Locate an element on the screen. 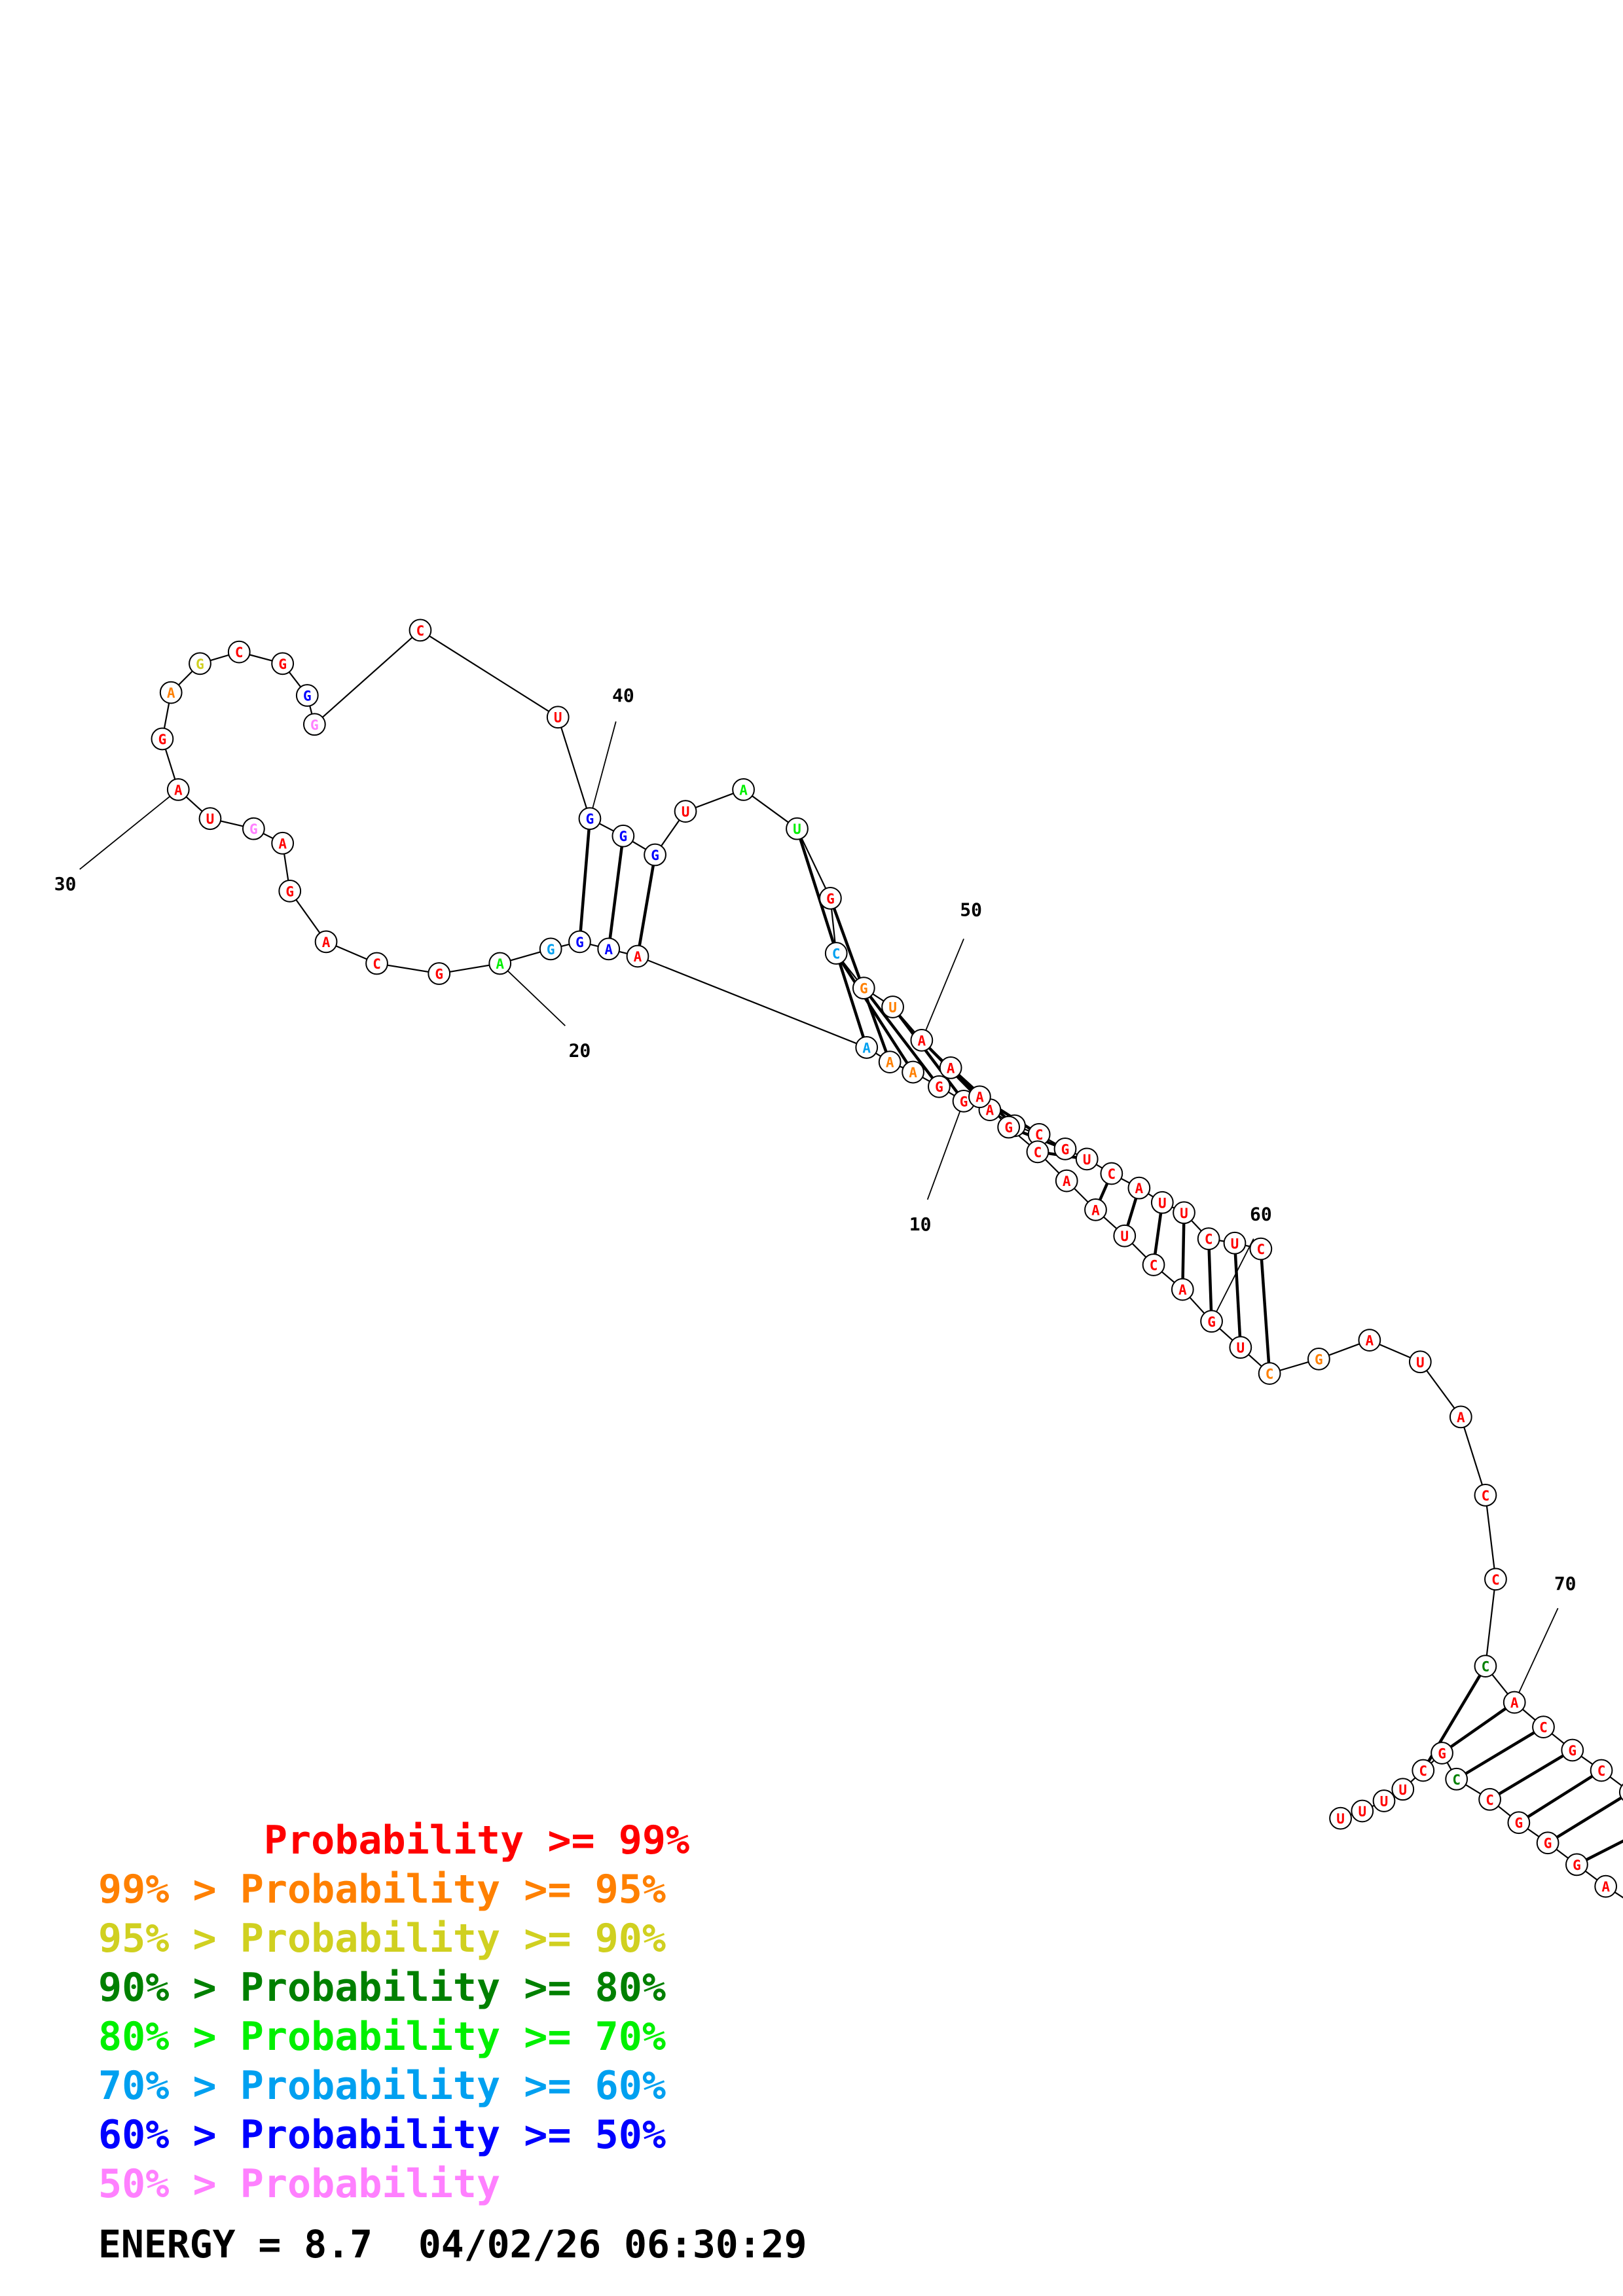 The height and width of the screenshot is (2296, 1623). nucleotide-52: A is located at coordinates (979, 1097).